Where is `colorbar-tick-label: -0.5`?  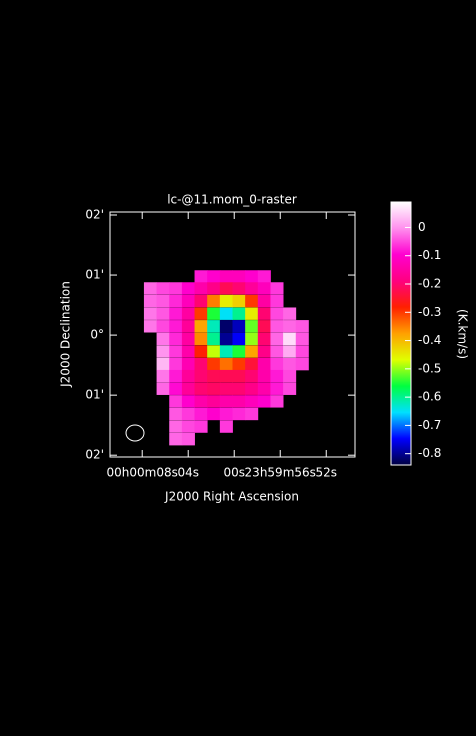
colorbar-tick-label: -0.5 is located at coordinates (429, 368).